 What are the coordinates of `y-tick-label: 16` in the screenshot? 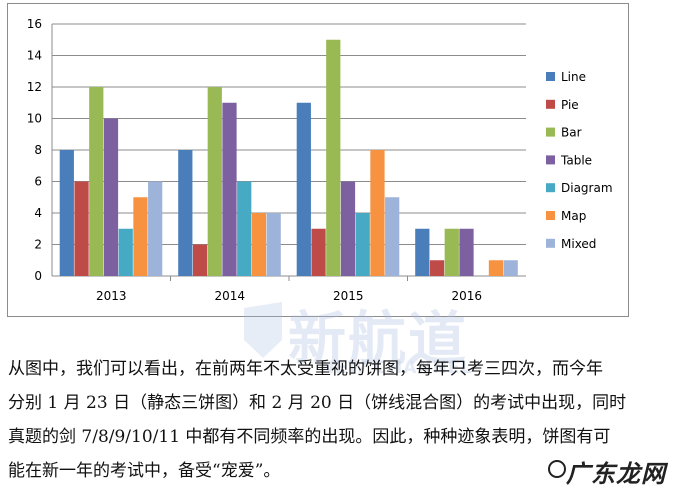 It's located at (34, 24).